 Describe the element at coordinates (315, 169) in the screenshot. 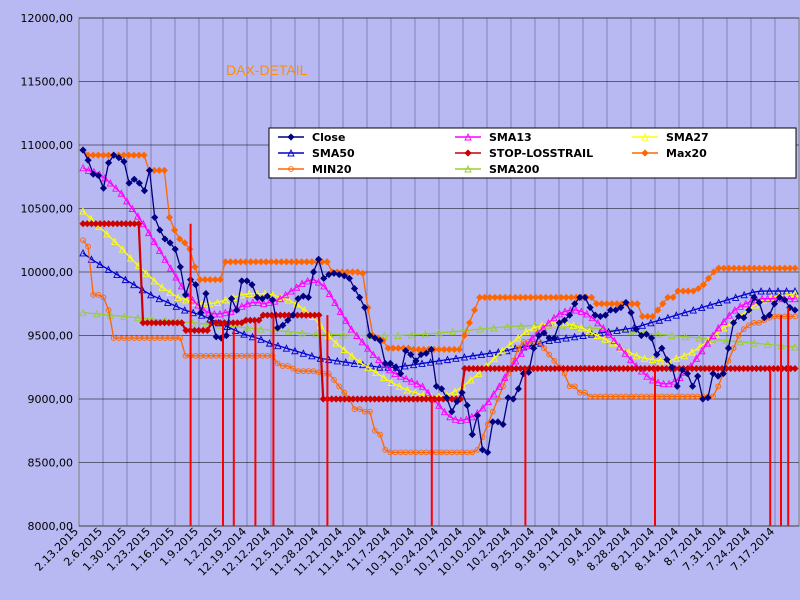

I see `legend-entry-min20: MIN20` at that location.